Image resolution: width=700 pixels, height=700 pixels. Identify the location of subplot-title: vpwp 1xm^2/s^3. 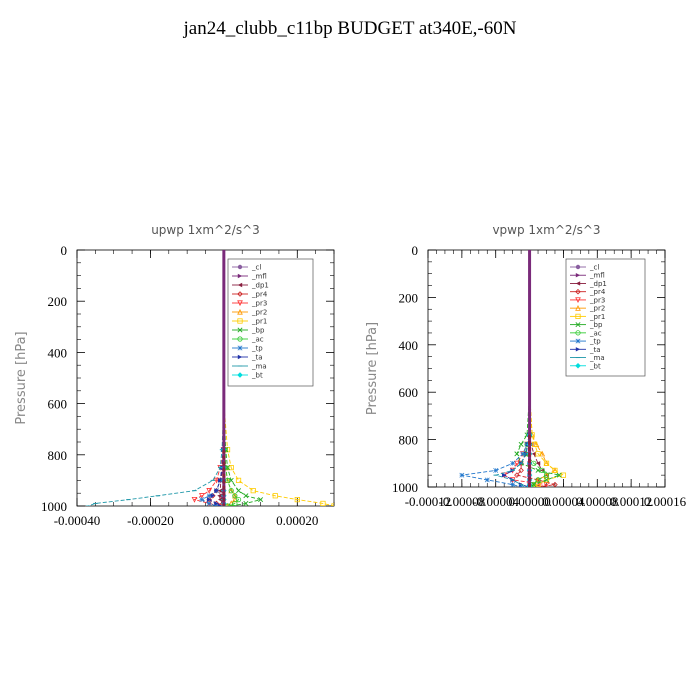
(546, 230).